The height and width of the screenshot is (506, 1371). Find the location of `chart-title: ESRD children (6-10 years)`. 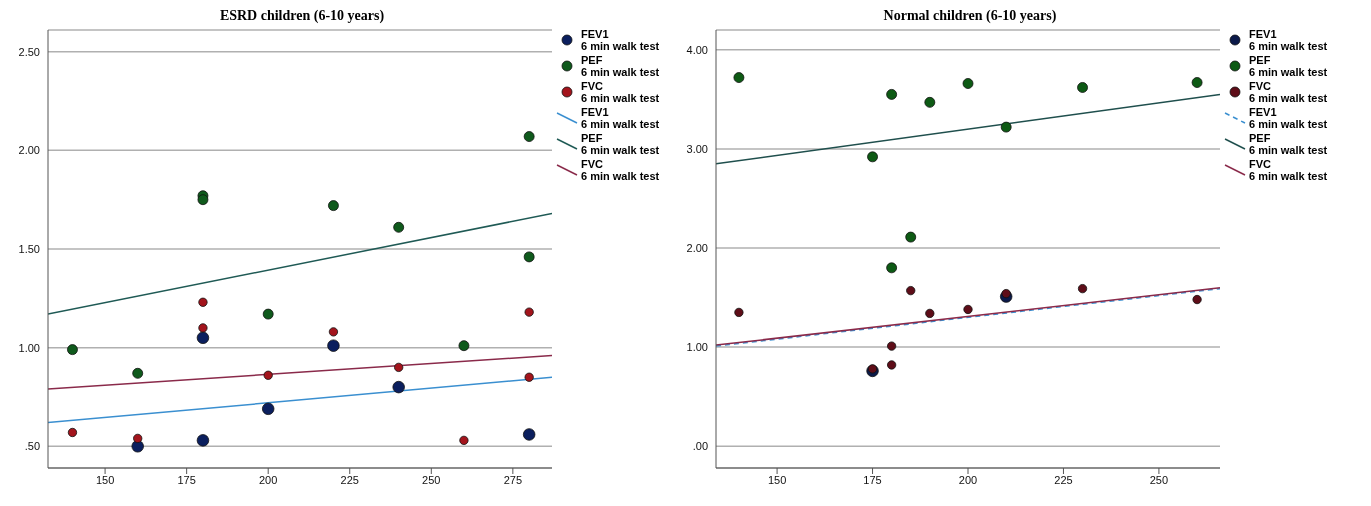

chart-title: ESRD children (6-10 years) is located at coordinates (302, 16).